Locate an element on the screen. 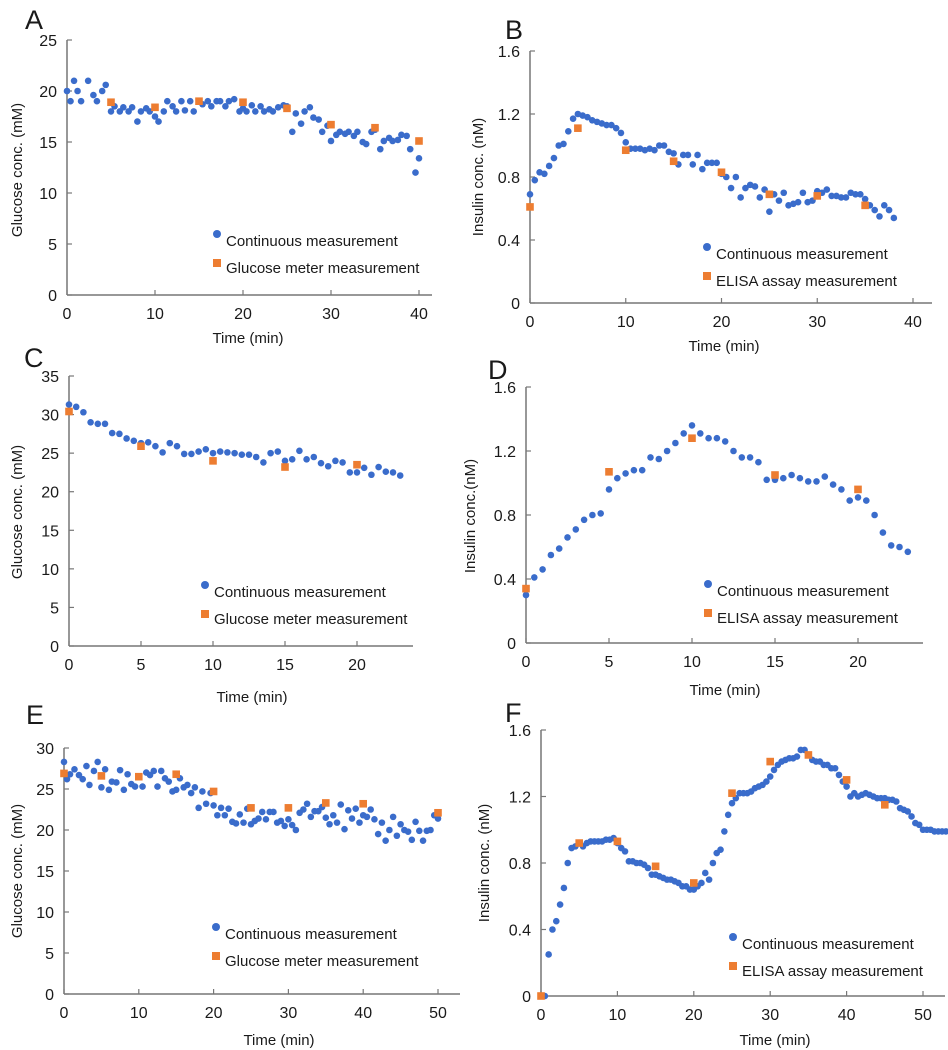 This screenshot has width=948, height=1050. panel-label: D is located at coordinates (498, 370).